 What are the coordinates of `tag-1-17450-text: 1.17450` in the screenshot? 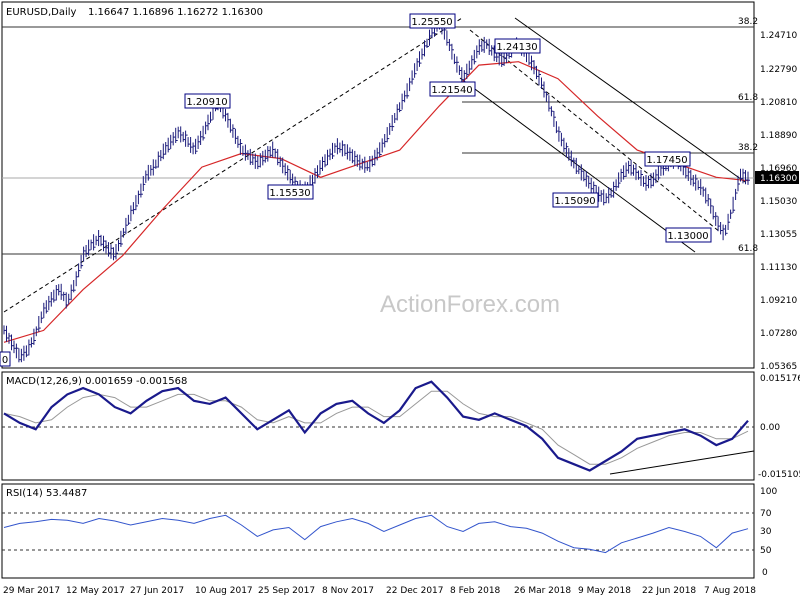 It's located at (666, 160).